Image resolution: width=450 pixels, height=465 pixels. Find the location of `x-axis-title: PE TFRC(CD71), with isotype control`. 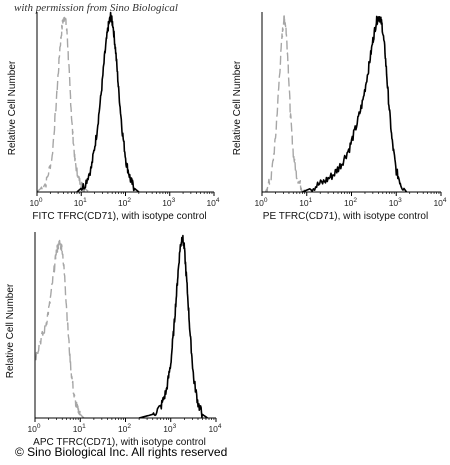

x-axis-title: PE TFRC(CD71), with isotype control is located at coordinates (345, 216).